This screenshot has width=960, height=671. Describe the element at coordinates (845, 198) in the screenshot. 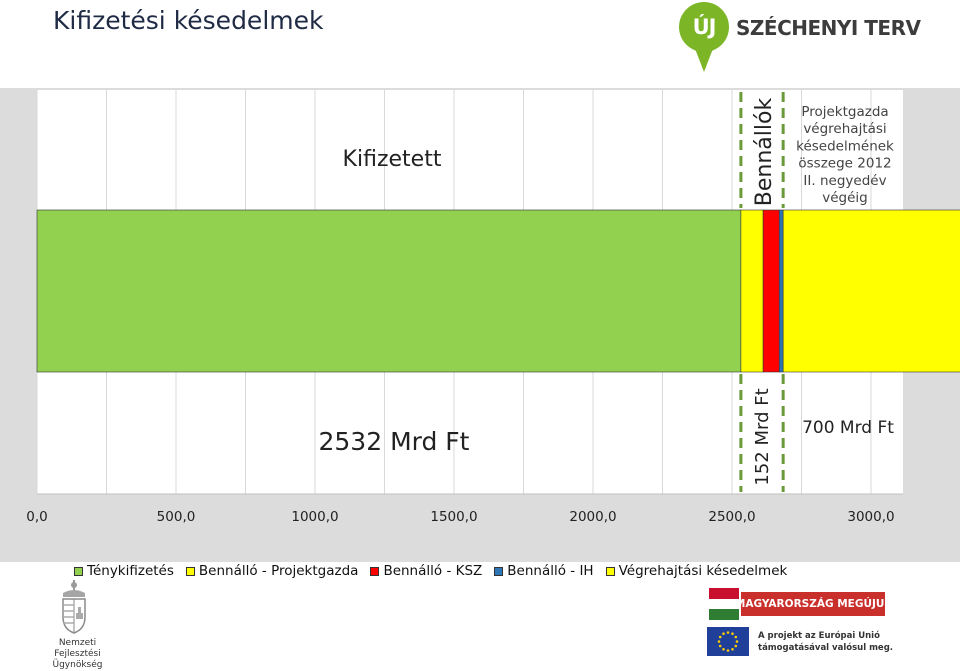

I see `delay-header-line: végéig` at that location.